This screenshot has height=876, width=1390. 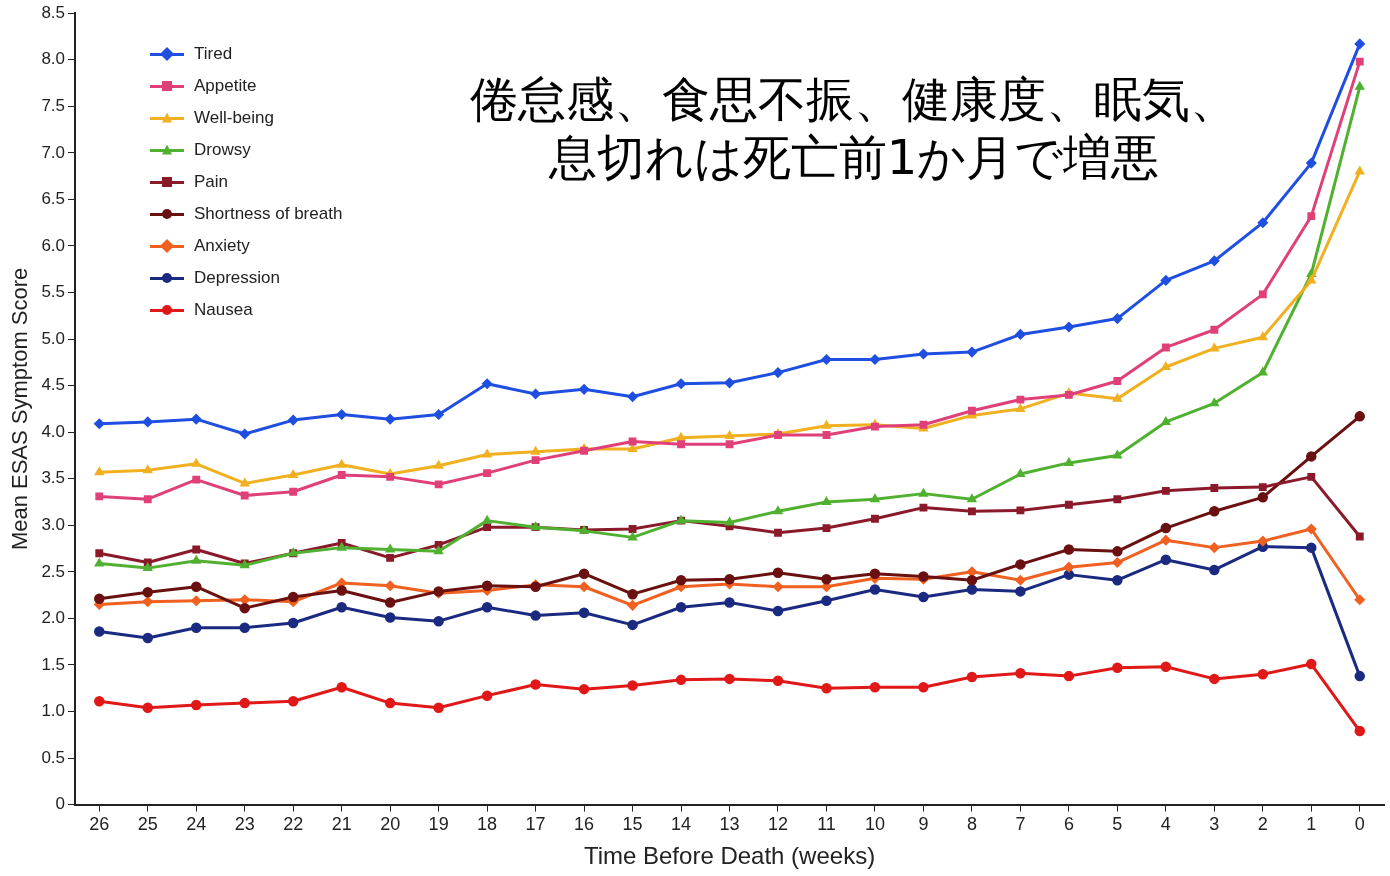 I want to click on x-tick-label: 14, so click(x=681, y=824).